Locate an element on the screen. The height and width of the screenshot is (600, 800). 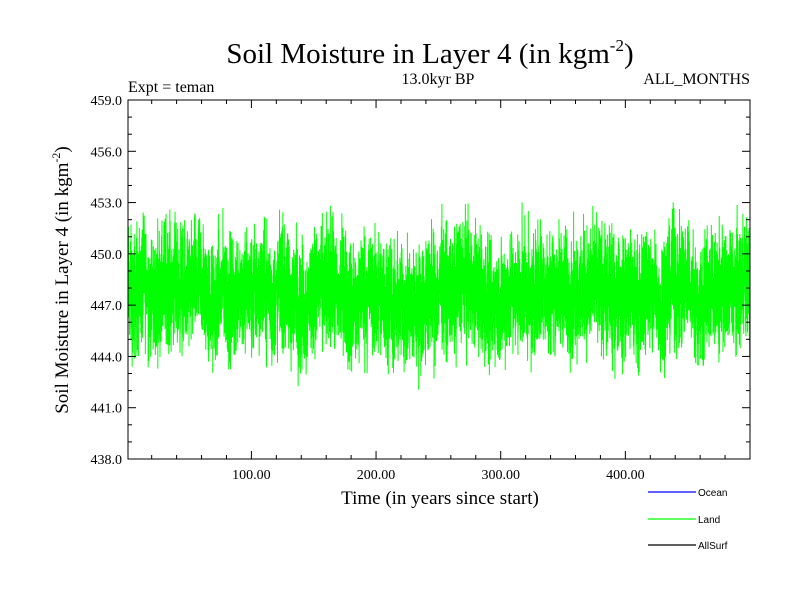
legend-label-land: Land is located at coordinates (709, 520).